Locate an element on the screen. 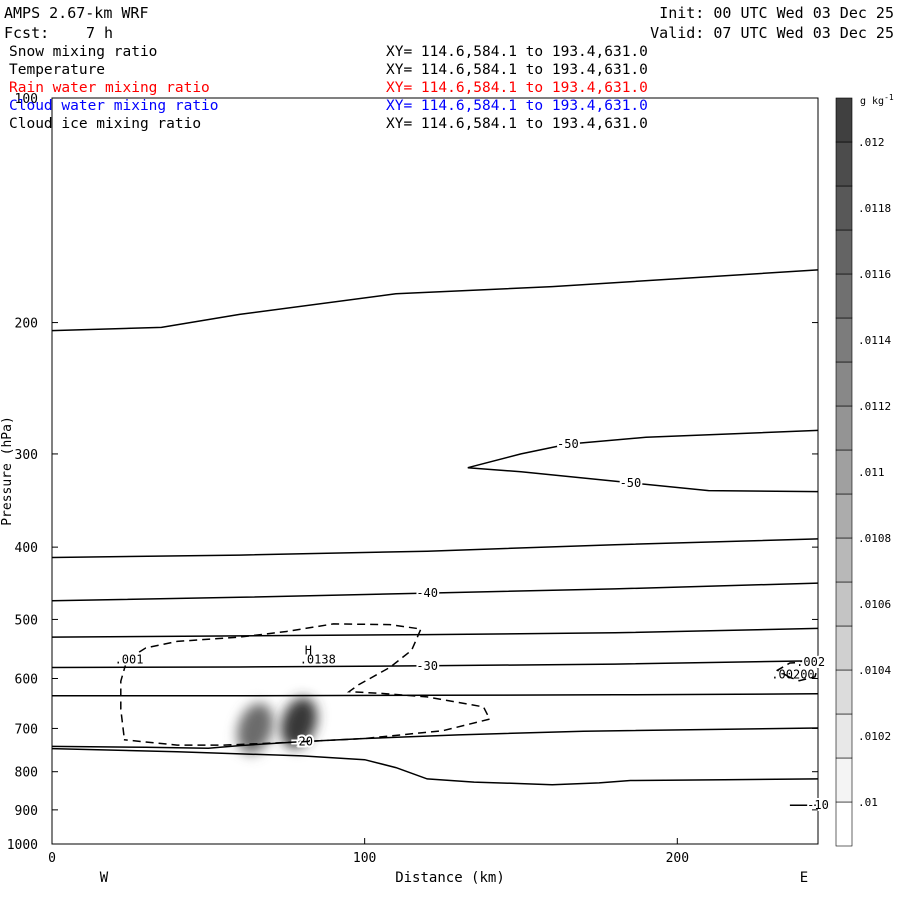 This screenshot has width=900, height=900. x-tick-label: 0 is located at coordinates (52, 858).